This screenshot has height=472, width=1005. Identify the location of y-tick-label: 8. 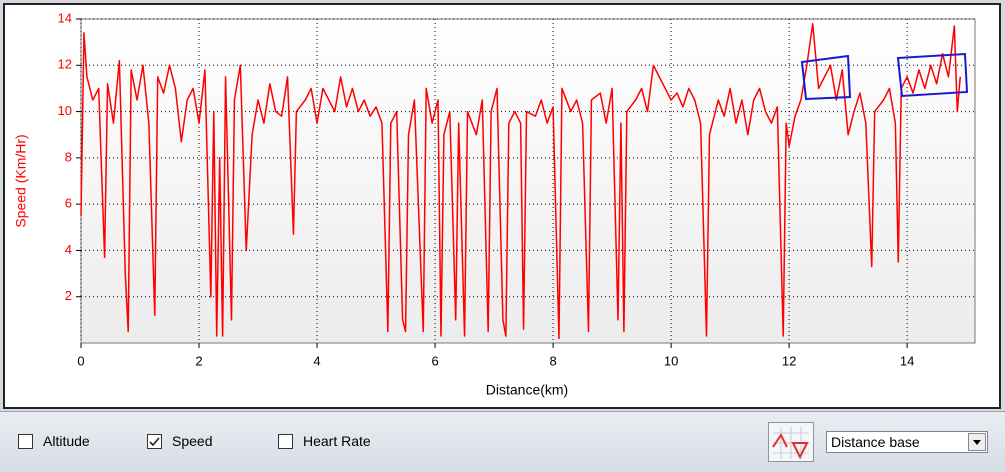
(68, 156).